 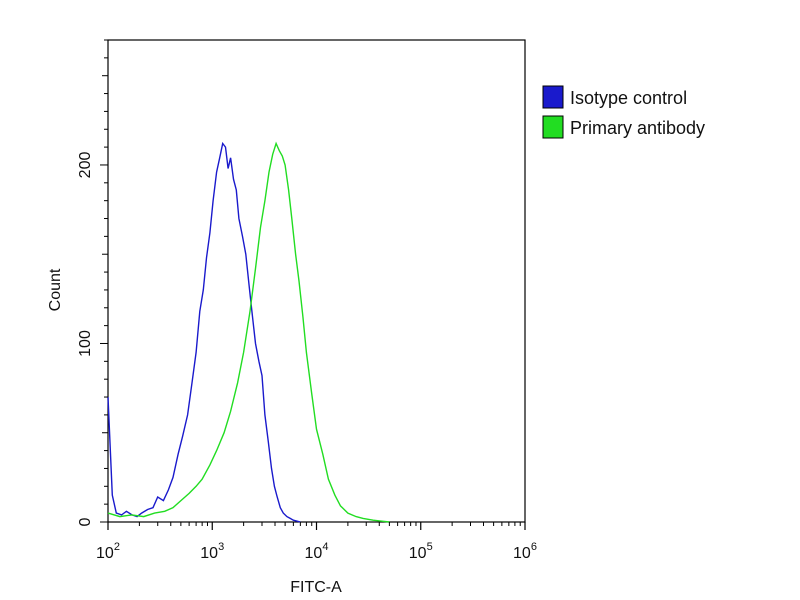 What do you see at coordinates (92, 282) in the screenshot?
I see `y-axis: 0 100 200` at bounding box center [92, 282].